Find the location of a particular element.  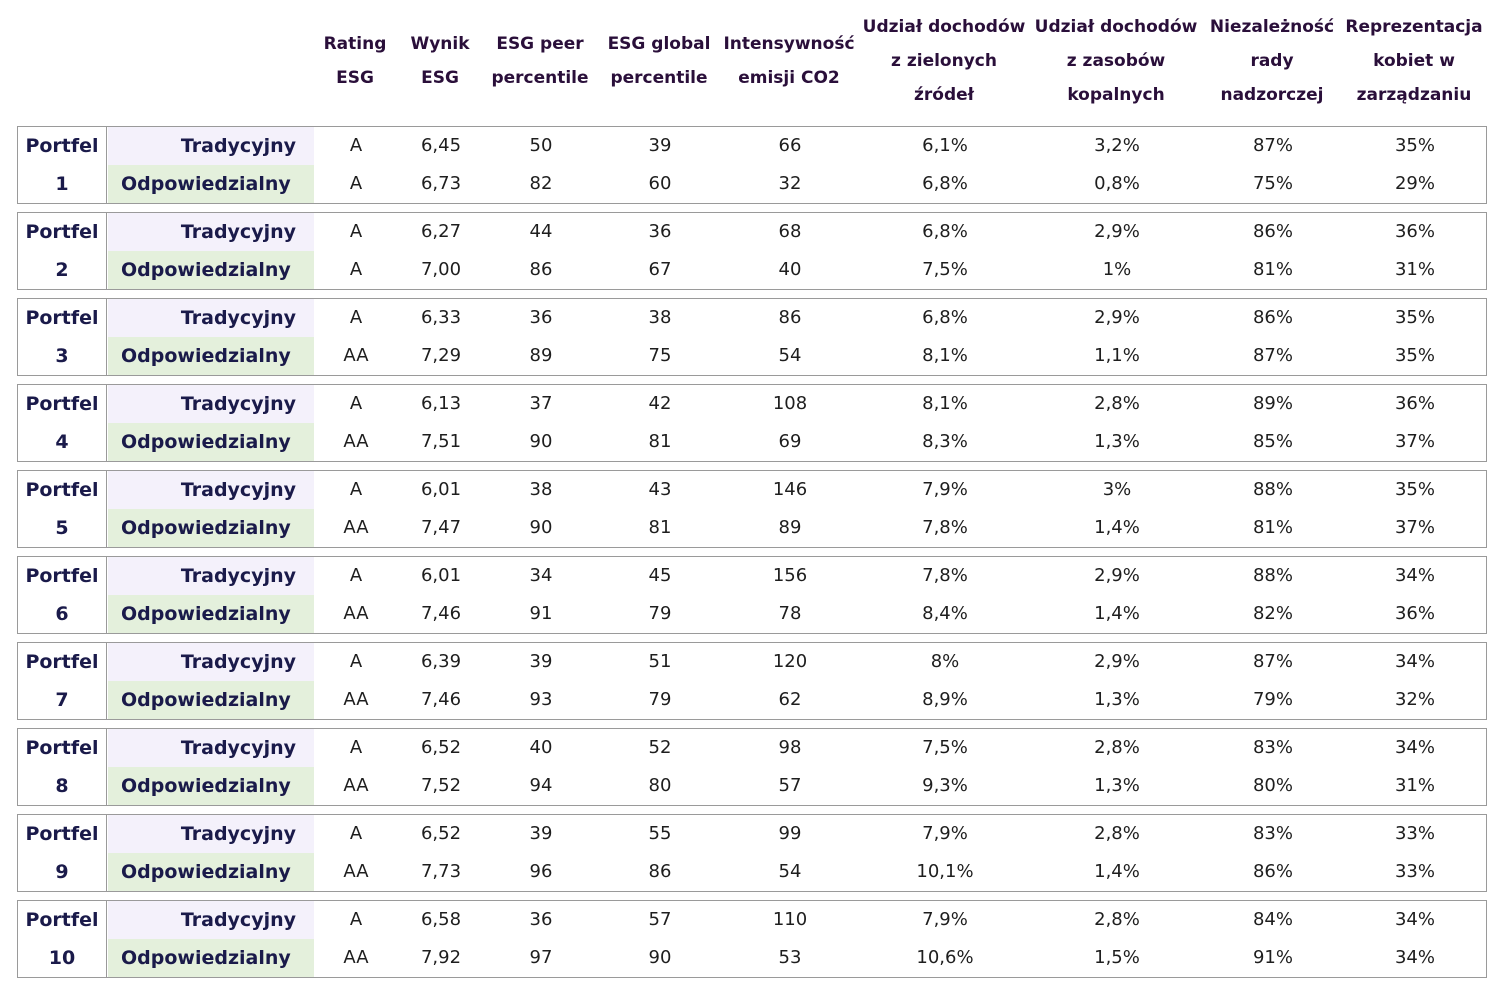

table-cell: 6,58 is located at coordinates (441, 919).